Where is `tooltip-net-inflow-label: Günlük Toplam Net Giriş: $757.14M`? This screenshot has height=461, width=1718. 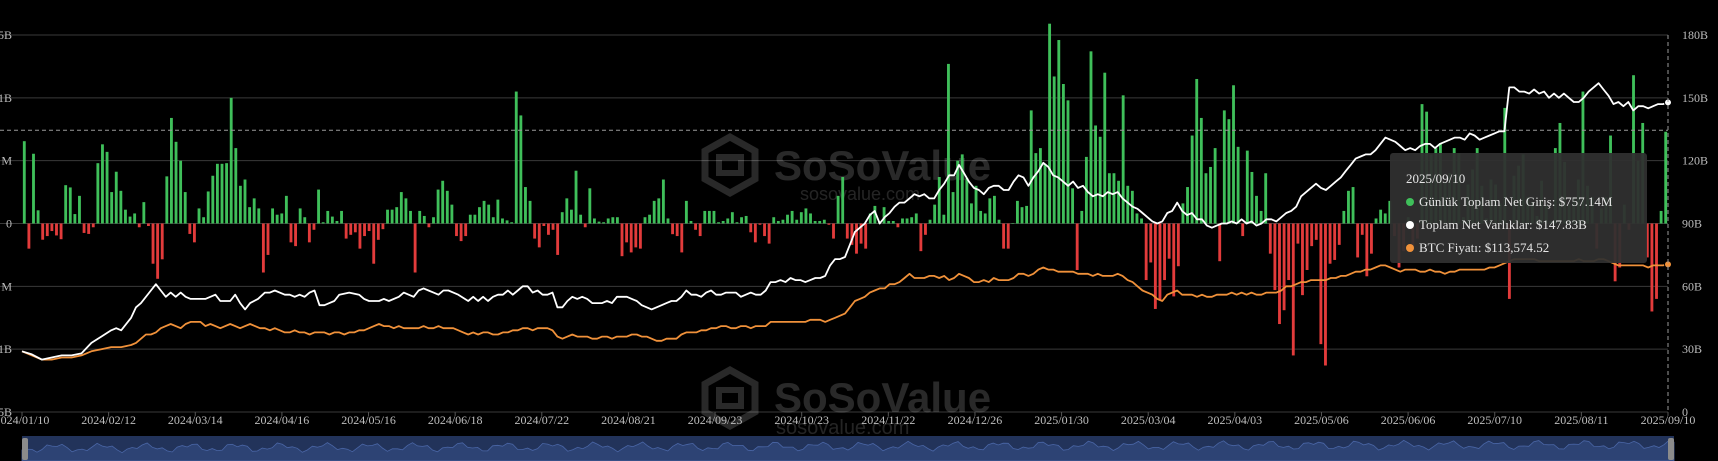
tooltip-net-inflow-label: Günlük Toplam Net Giriş: $757.14M is located at coordinates (1516, 201).